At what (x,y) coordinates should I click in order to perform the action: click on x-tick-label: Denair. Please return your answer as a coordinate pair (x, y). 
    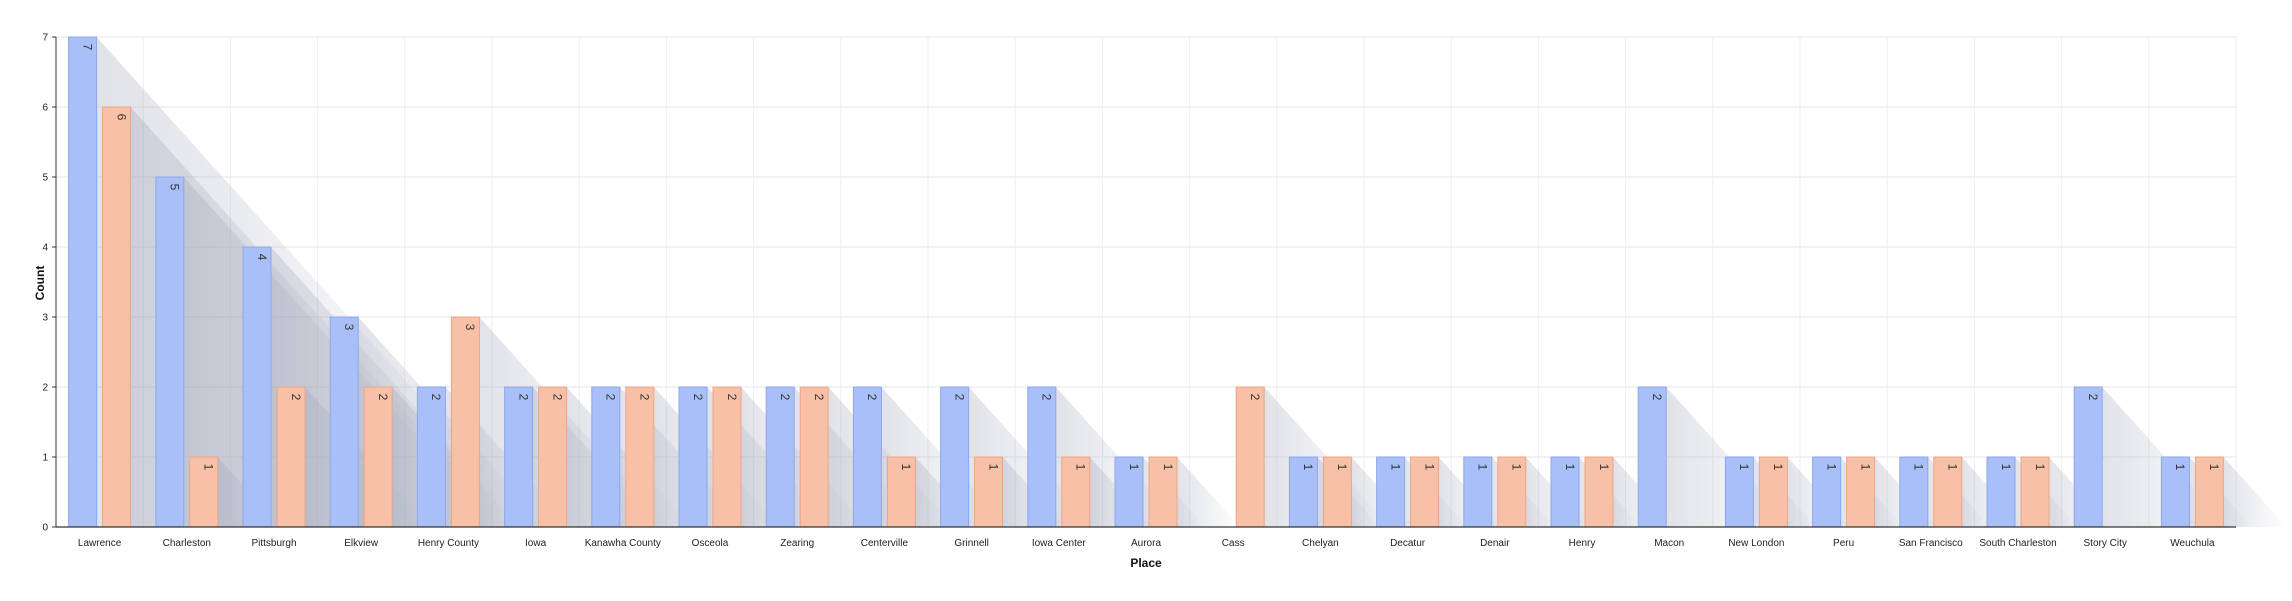
    Looking at the image, I should click on (1495, 543).